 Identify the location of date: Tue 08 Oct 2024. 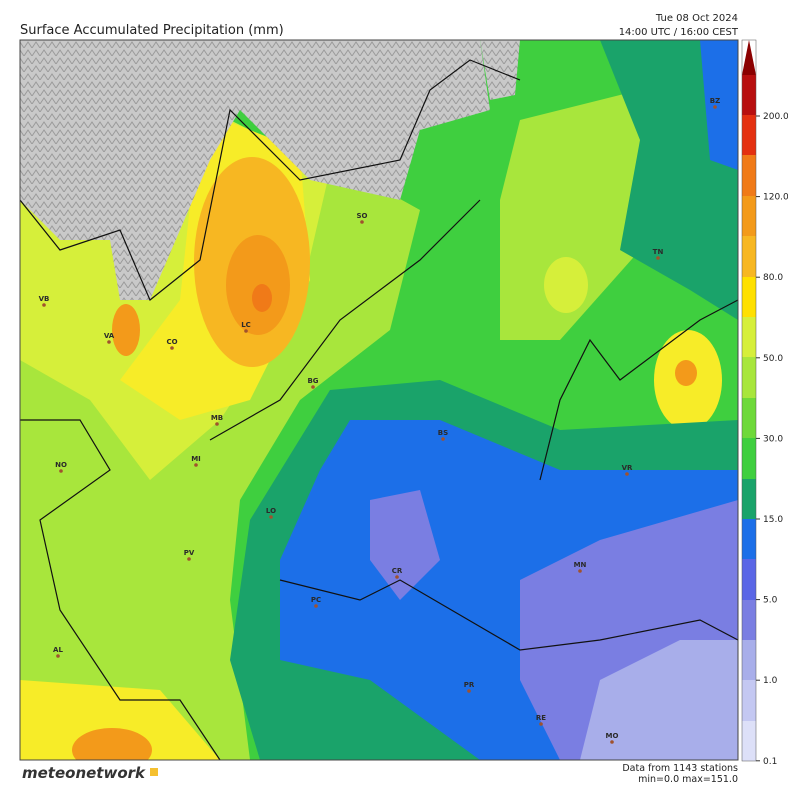
(696, 18).